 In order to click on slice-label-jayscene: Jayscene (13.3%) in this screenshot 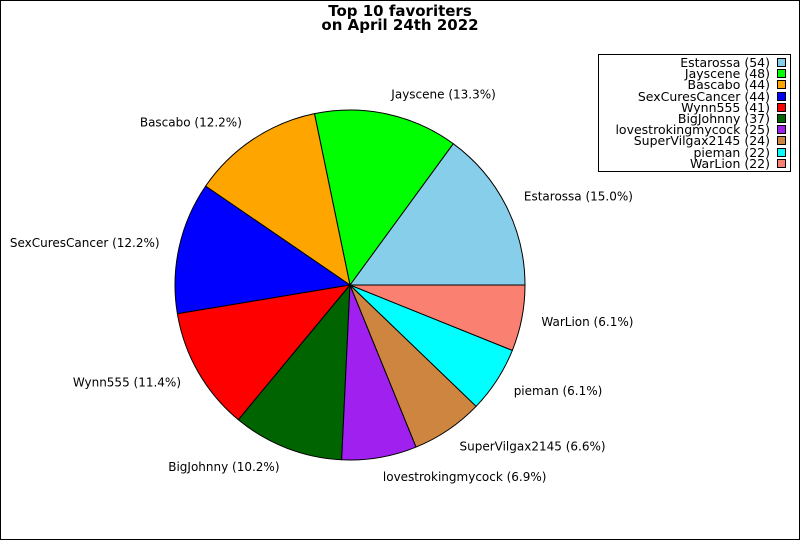, I will do `click(443, 94)`.